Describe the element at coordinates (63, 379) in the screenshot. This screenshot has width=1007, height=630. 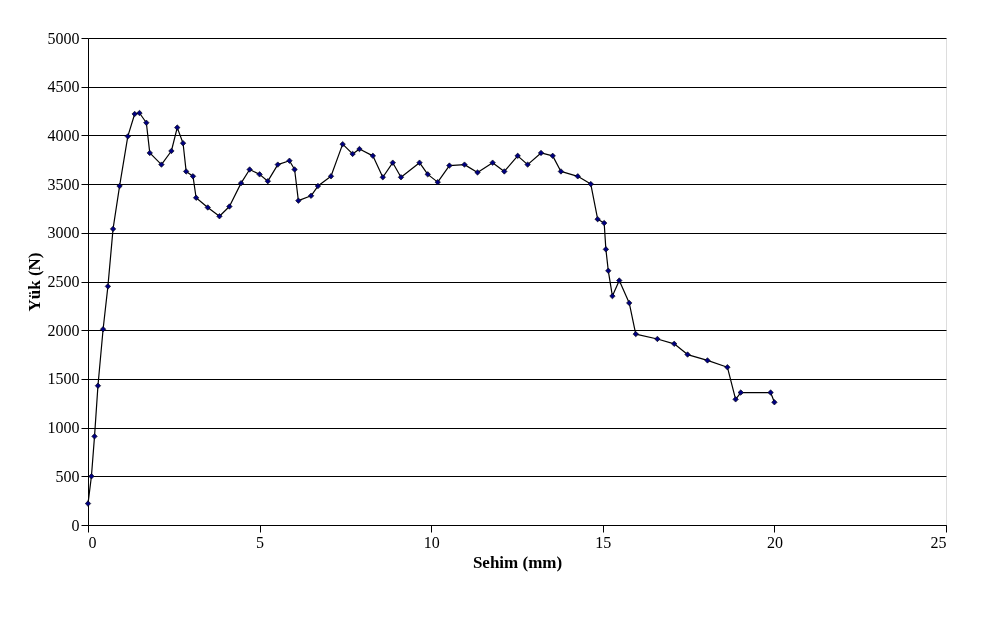
I see `y-tick-label: 1500` at that location.